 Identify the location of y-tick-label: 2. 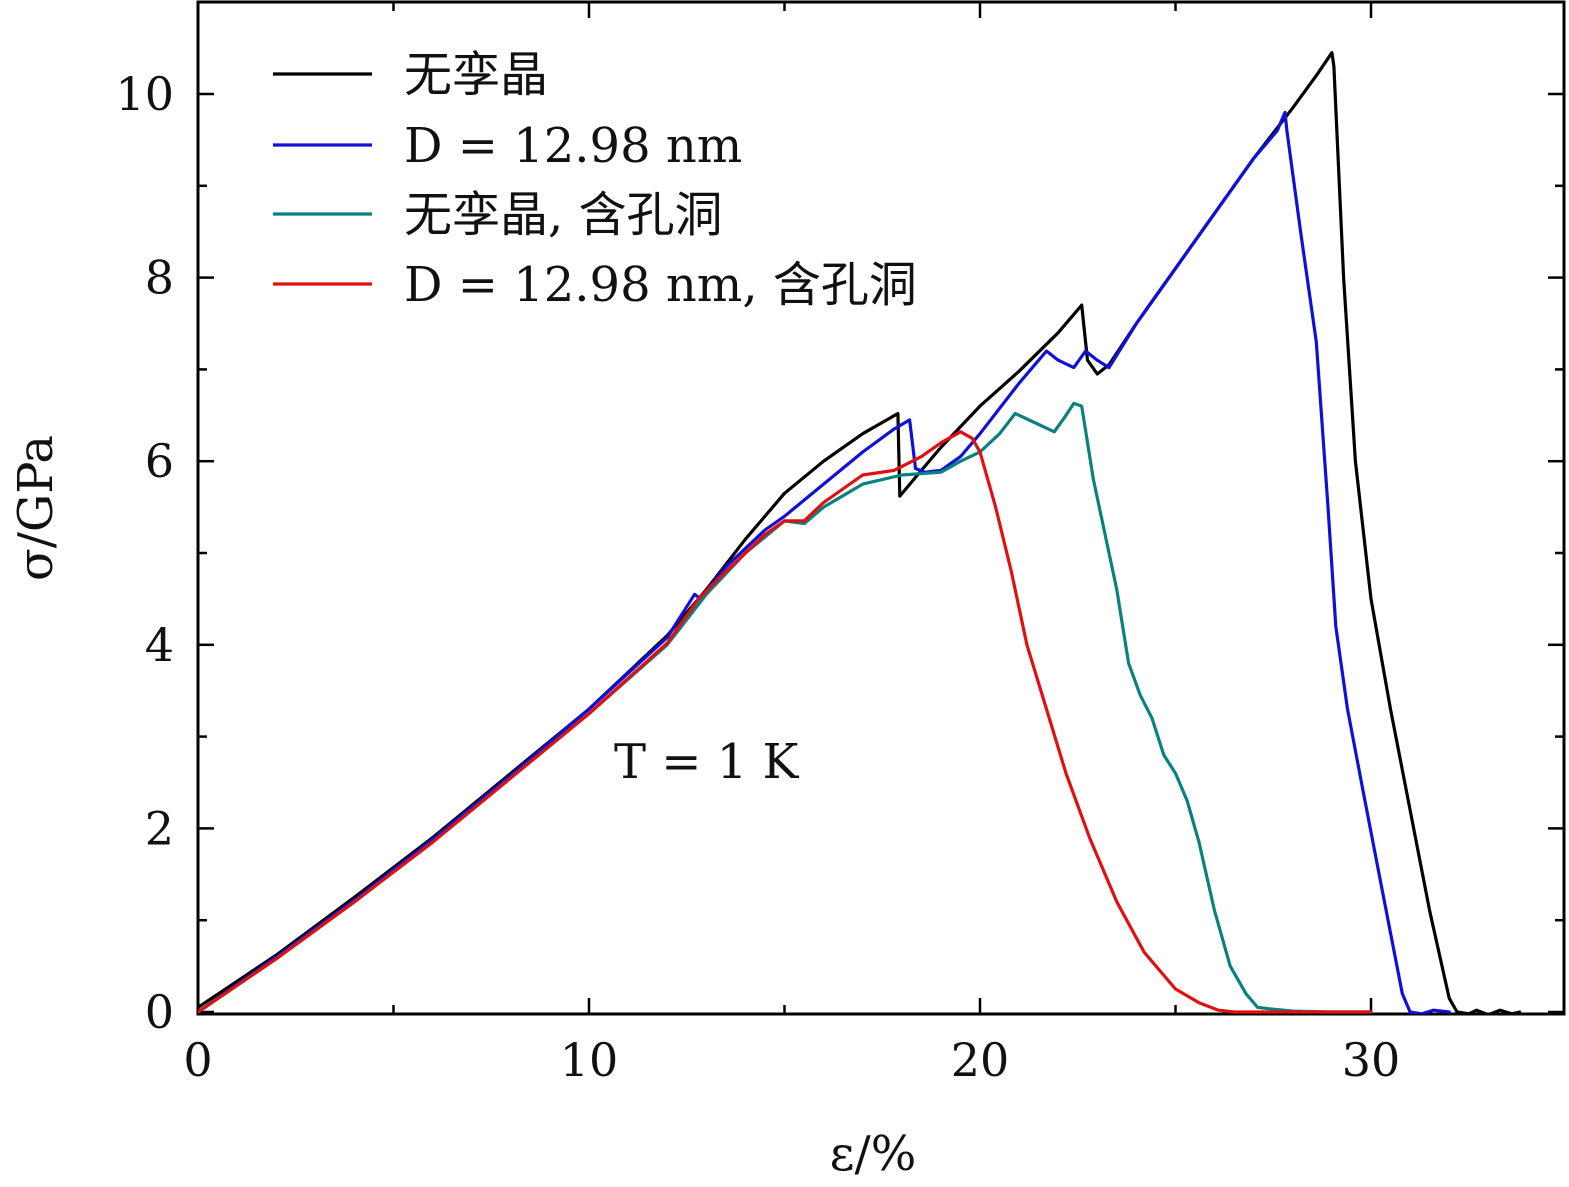
(159, 828).